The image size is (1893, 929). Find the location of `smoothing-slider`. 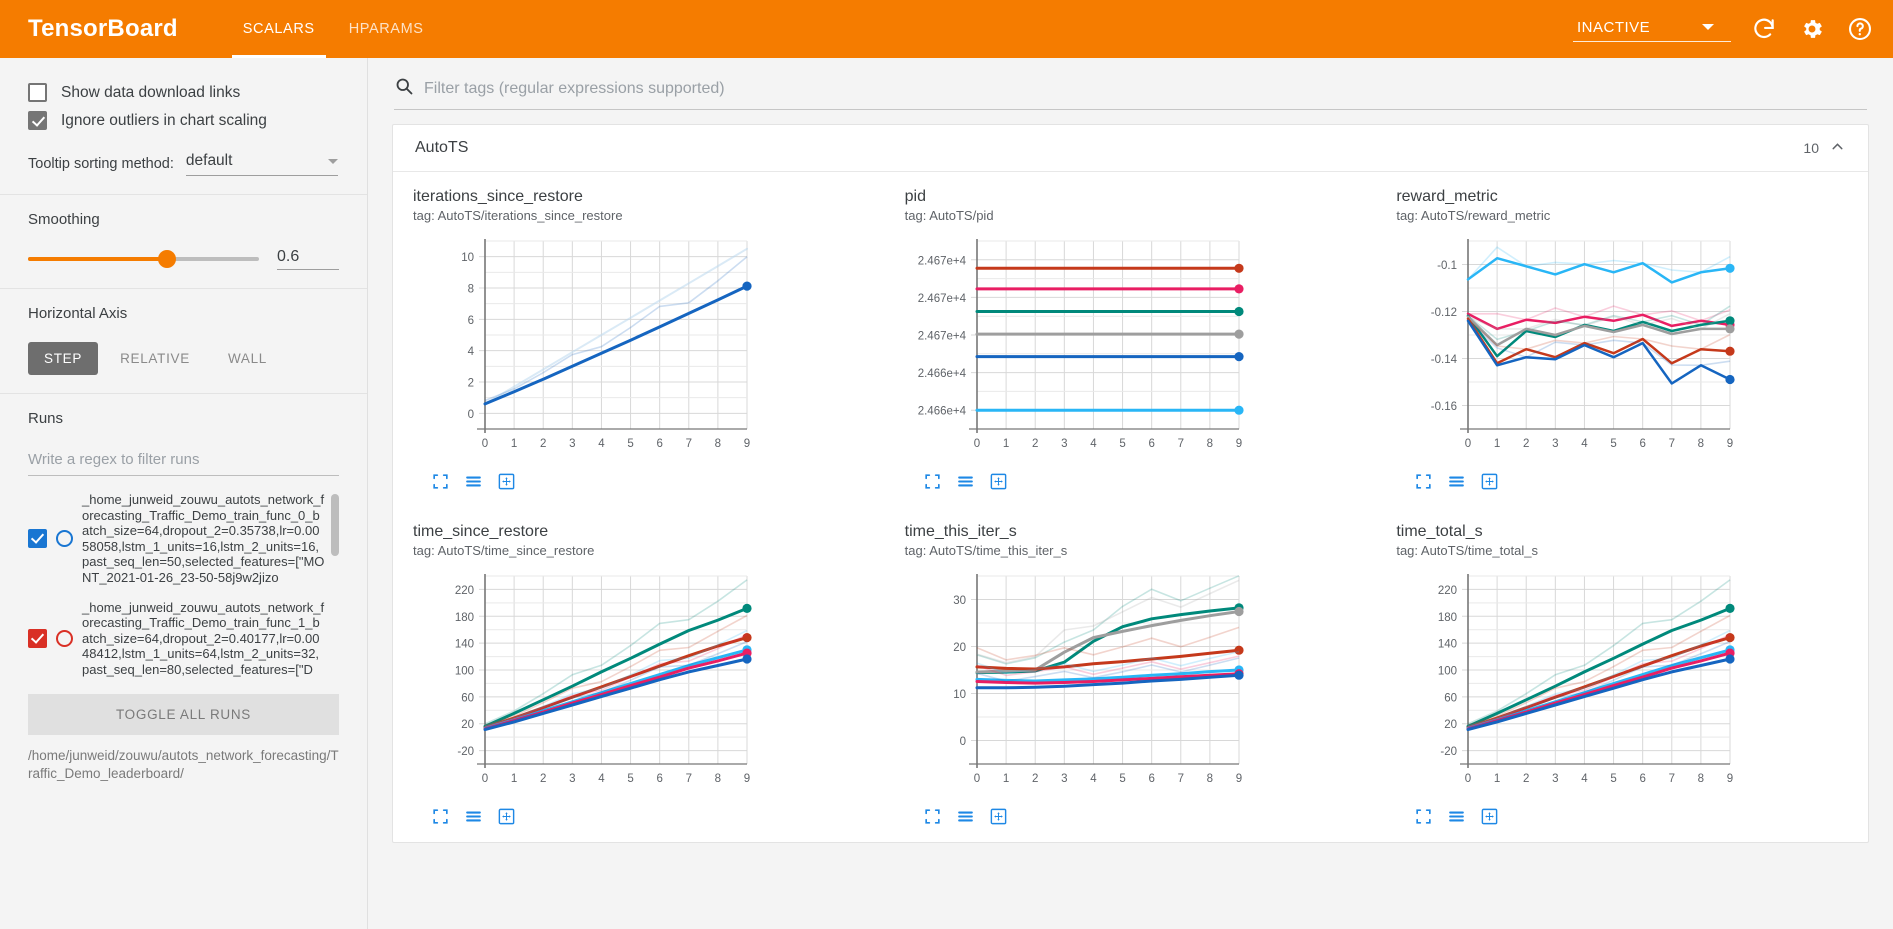

smoothing-slider is located at coordinates (143, 259).